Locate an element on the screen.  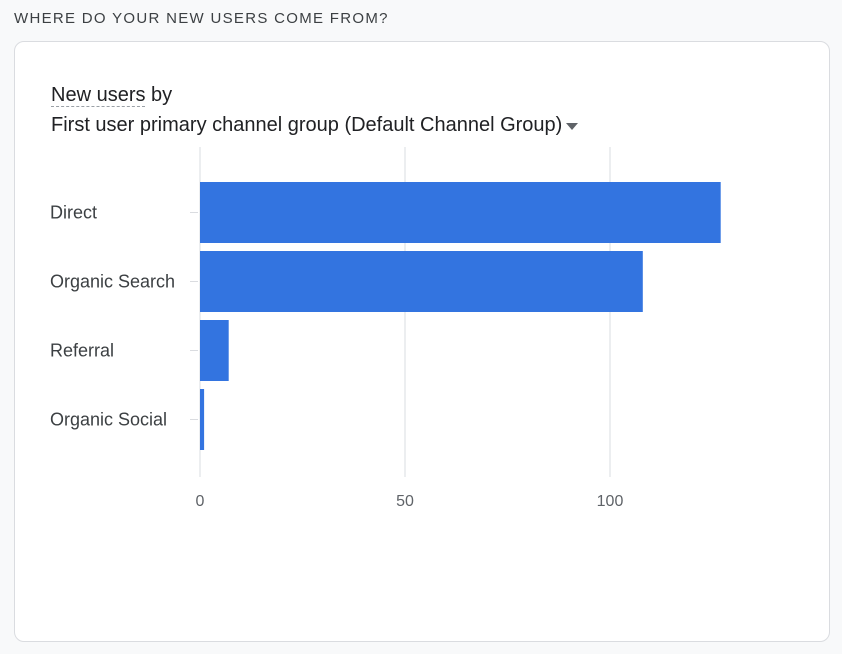
section-title: WHERE DO YOUR NEW USERS COME FROM? is located at coordinates (201, 18).